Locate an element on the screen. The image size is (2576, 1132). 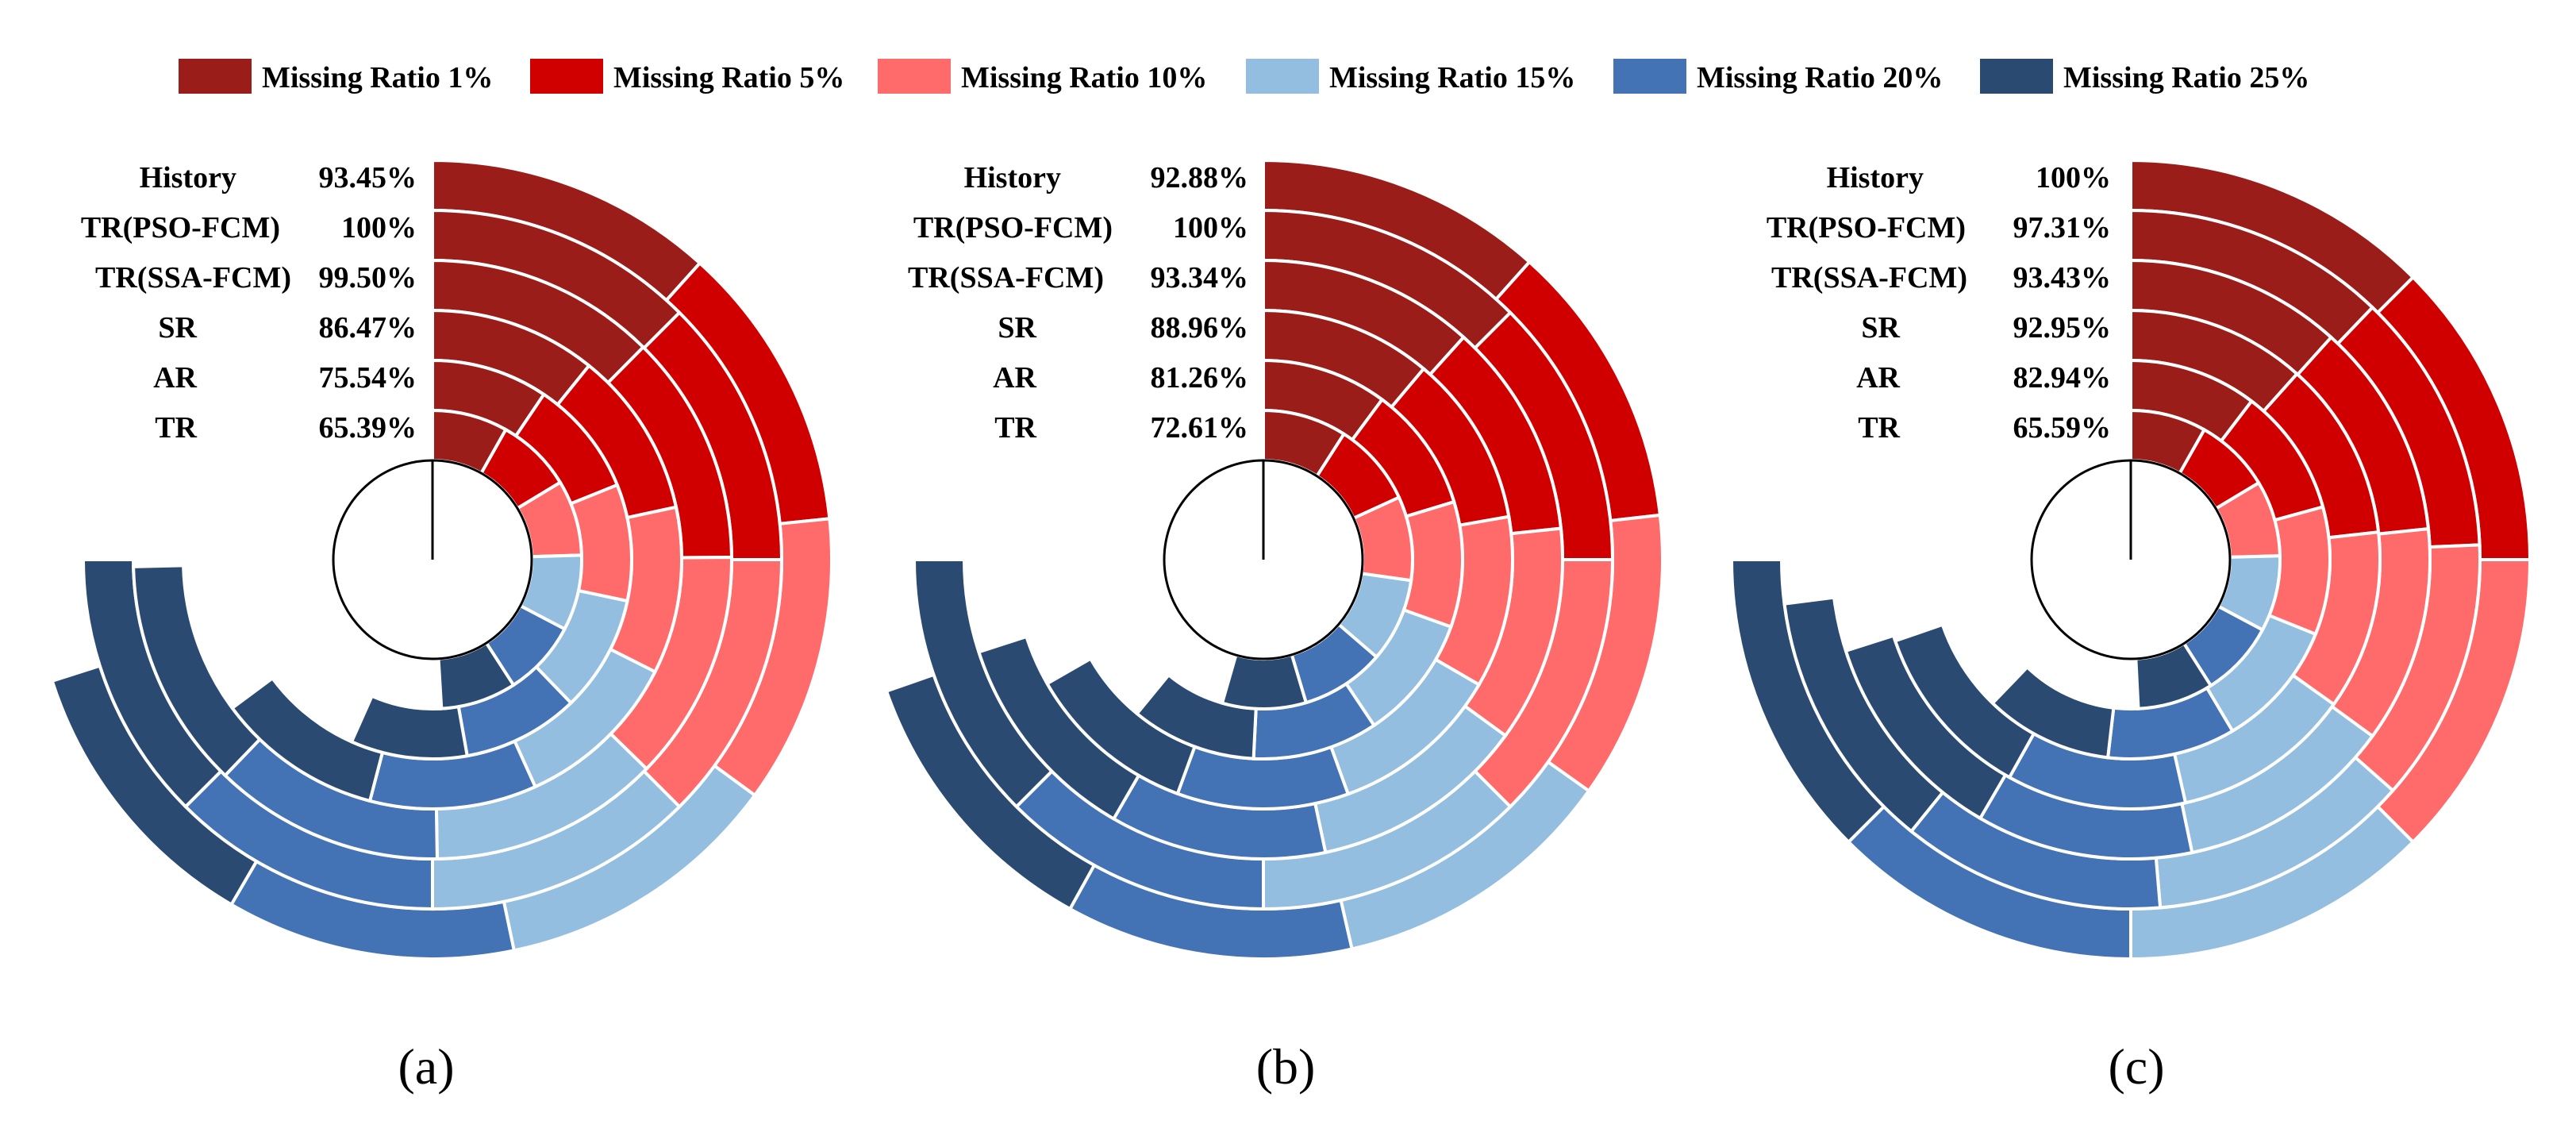
panel-a-accuracy-4: 86.47% is located at coordinates (368, 328).